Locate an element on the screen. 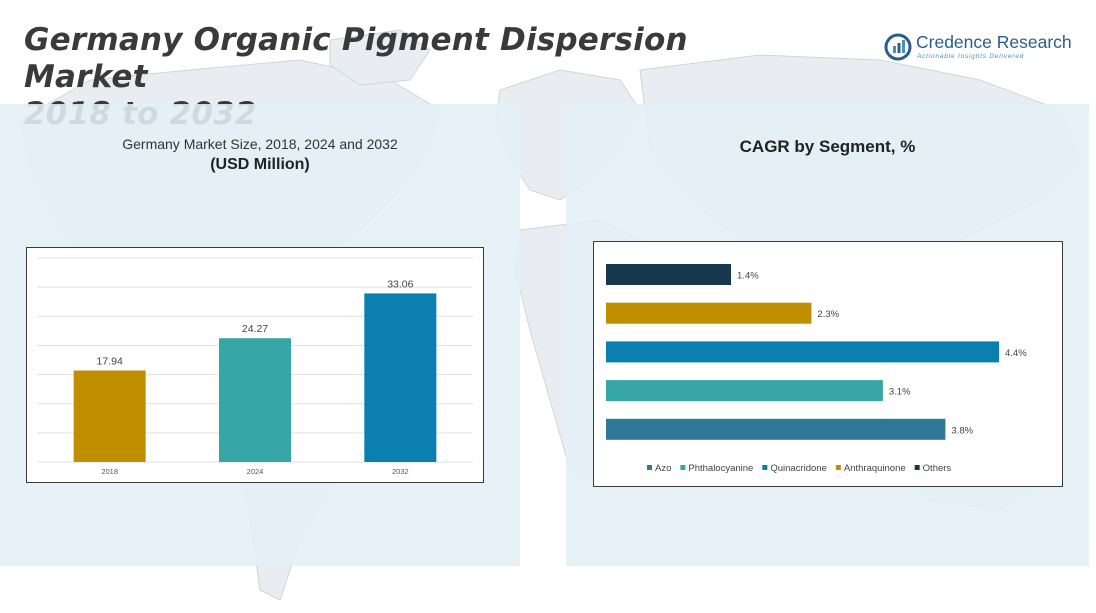  bar-2032 is located at coordinates (400, 377).